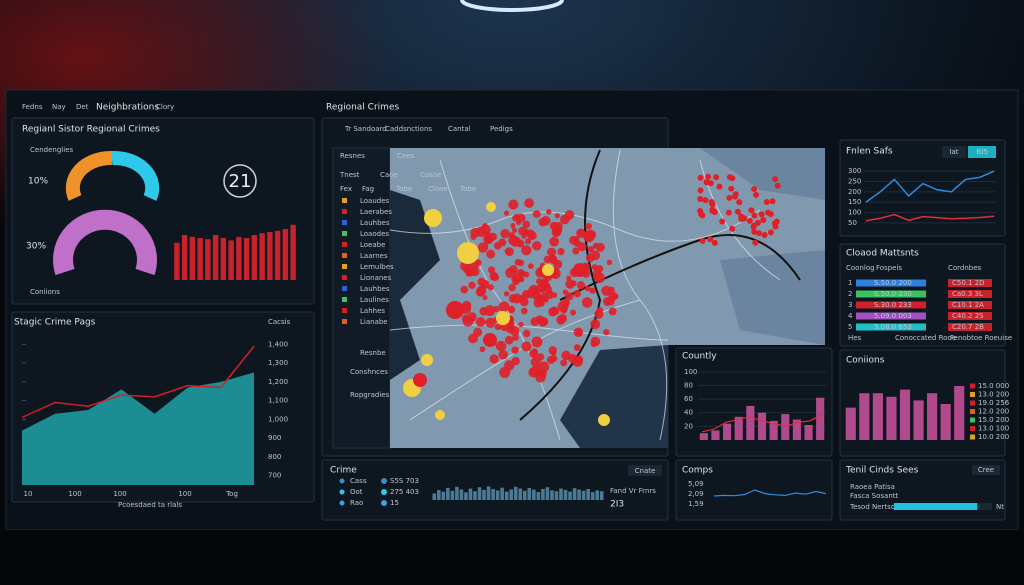  Describe the element at coordinates (854, 202) in the screenshot. I see `y-tick-label: 150` at that location.